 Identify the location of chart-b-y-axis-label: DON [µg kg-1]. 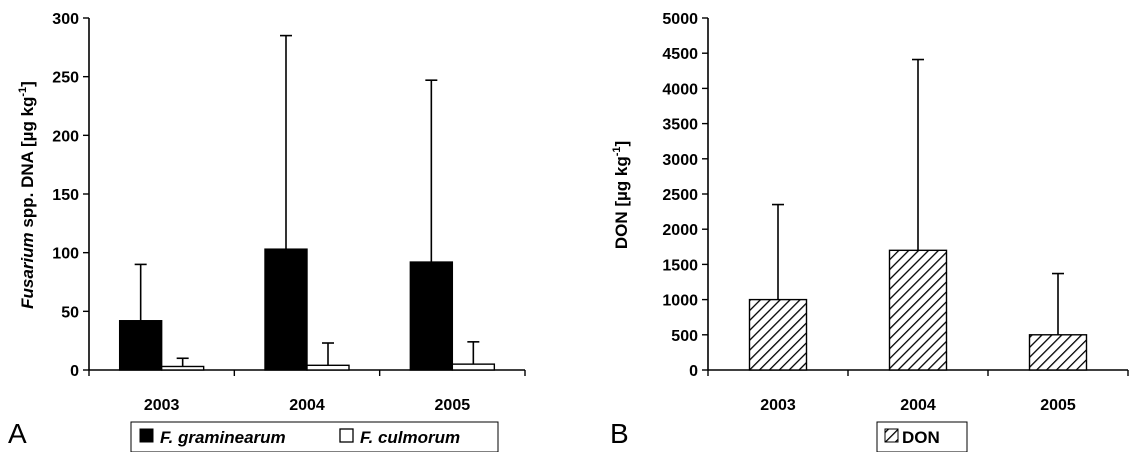
(621, 195).